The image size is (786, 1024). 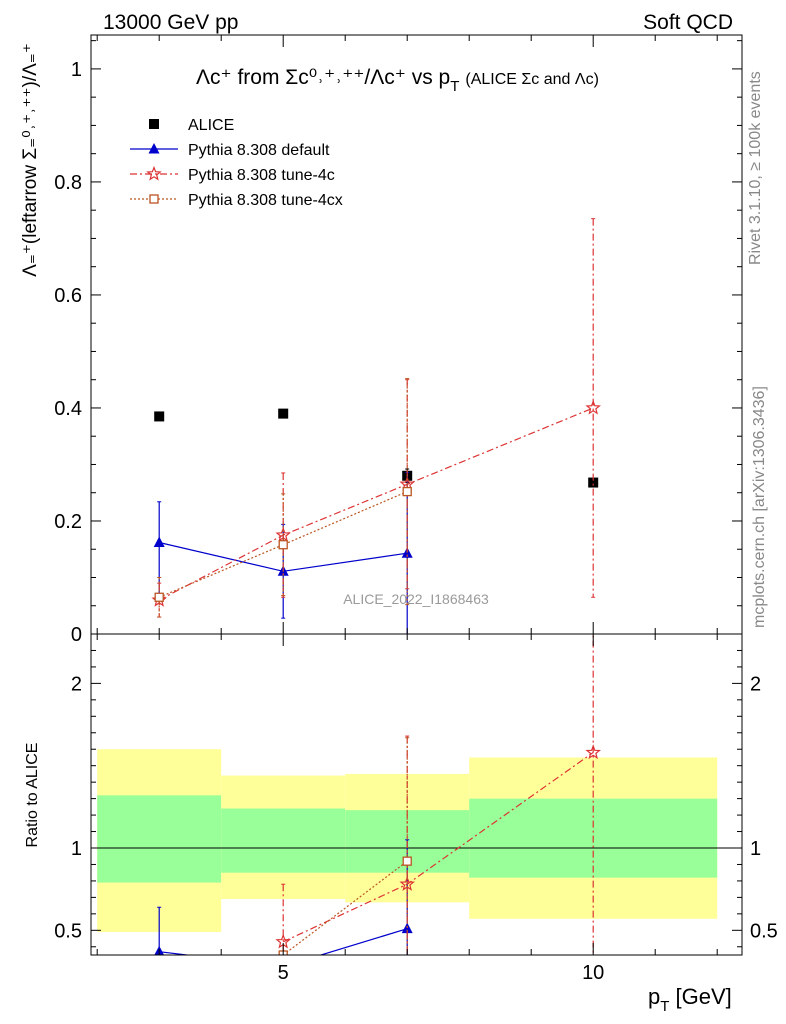 What do you see at coordinates (323, 77) in the screenshot?
I see `chart-title-main: Λc⁺ from Σc⁰˒⁺˒⁺⁺/Λc⁺ vs p` at bounding box center [323, 77].